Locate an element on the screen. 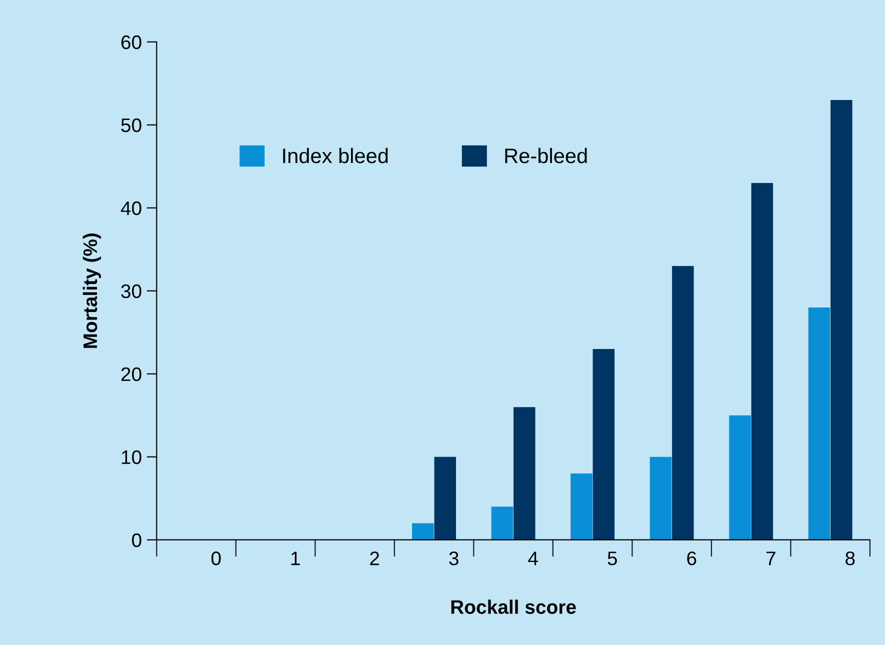  y-tick-label: 10 is located at coordinates (132, 457).